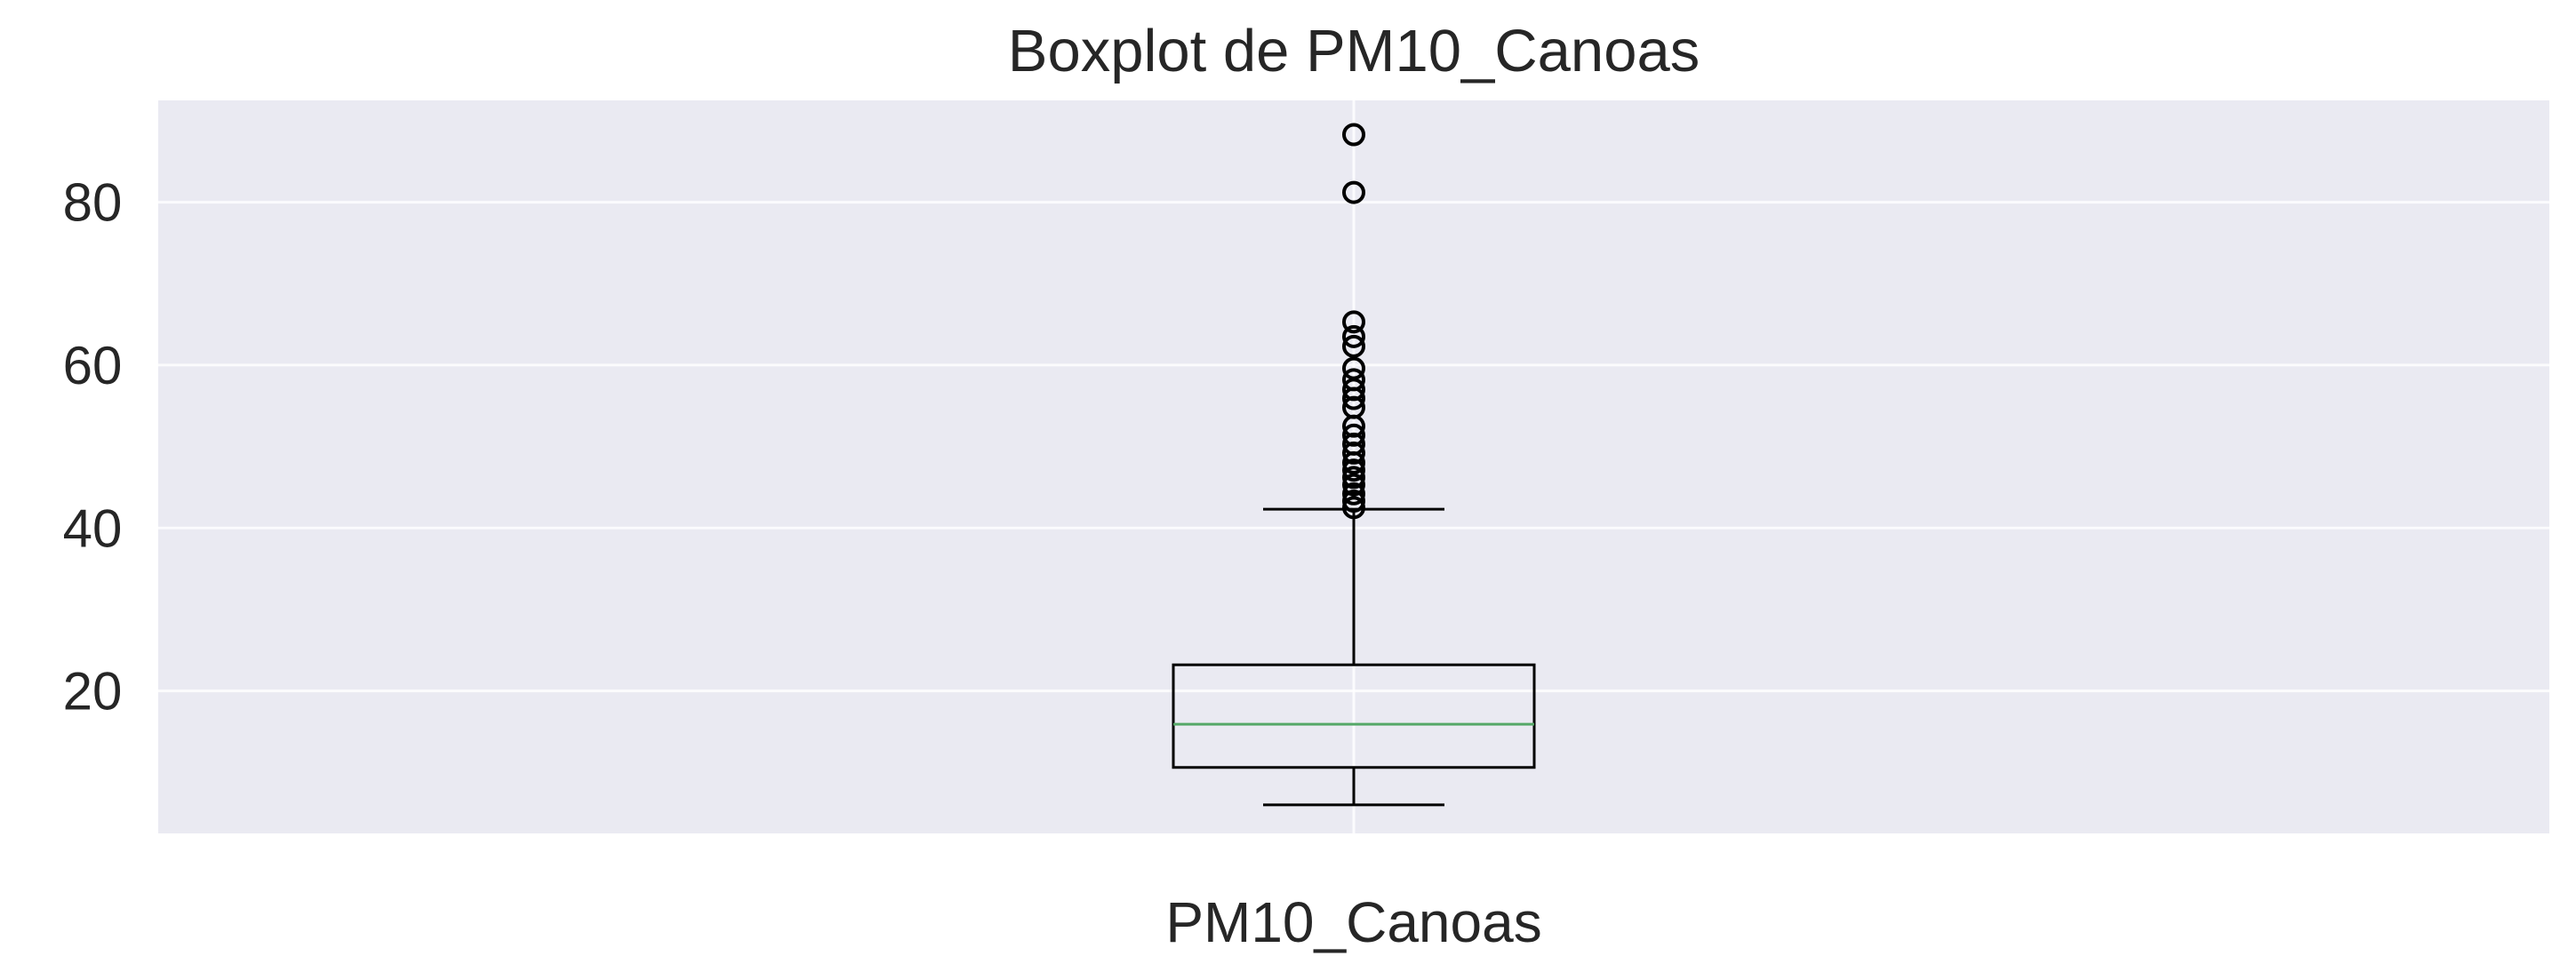 This screenshot has height=980, width=2576. What do you see at coordinates (93, 447) in the screenshot?
I see `y-axis-ticks: 20 40 60 80` at bounding box center [93, 447].